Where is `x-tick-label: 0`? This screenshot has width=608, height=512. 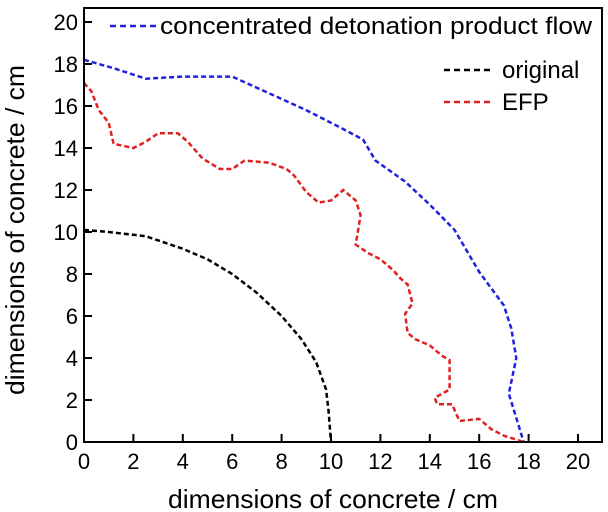 x-tick-label: 0 is located at coordinates (84, 461).